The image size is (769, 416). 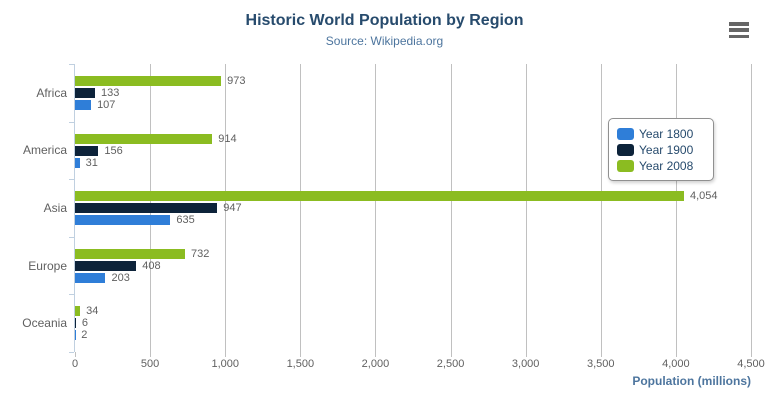 What do you see at coordinates (55, 208) in the screenshot?
I see `category-label-asia: Asia` at bounding box center [55, 208].